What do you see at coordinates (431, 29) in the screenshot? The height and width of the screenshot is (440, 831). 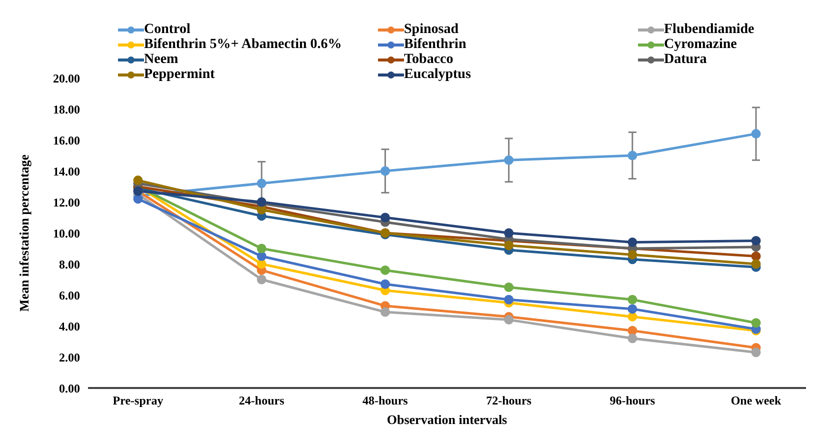 I see `legend-label: Spinosad` at bounding box center [431, 29].